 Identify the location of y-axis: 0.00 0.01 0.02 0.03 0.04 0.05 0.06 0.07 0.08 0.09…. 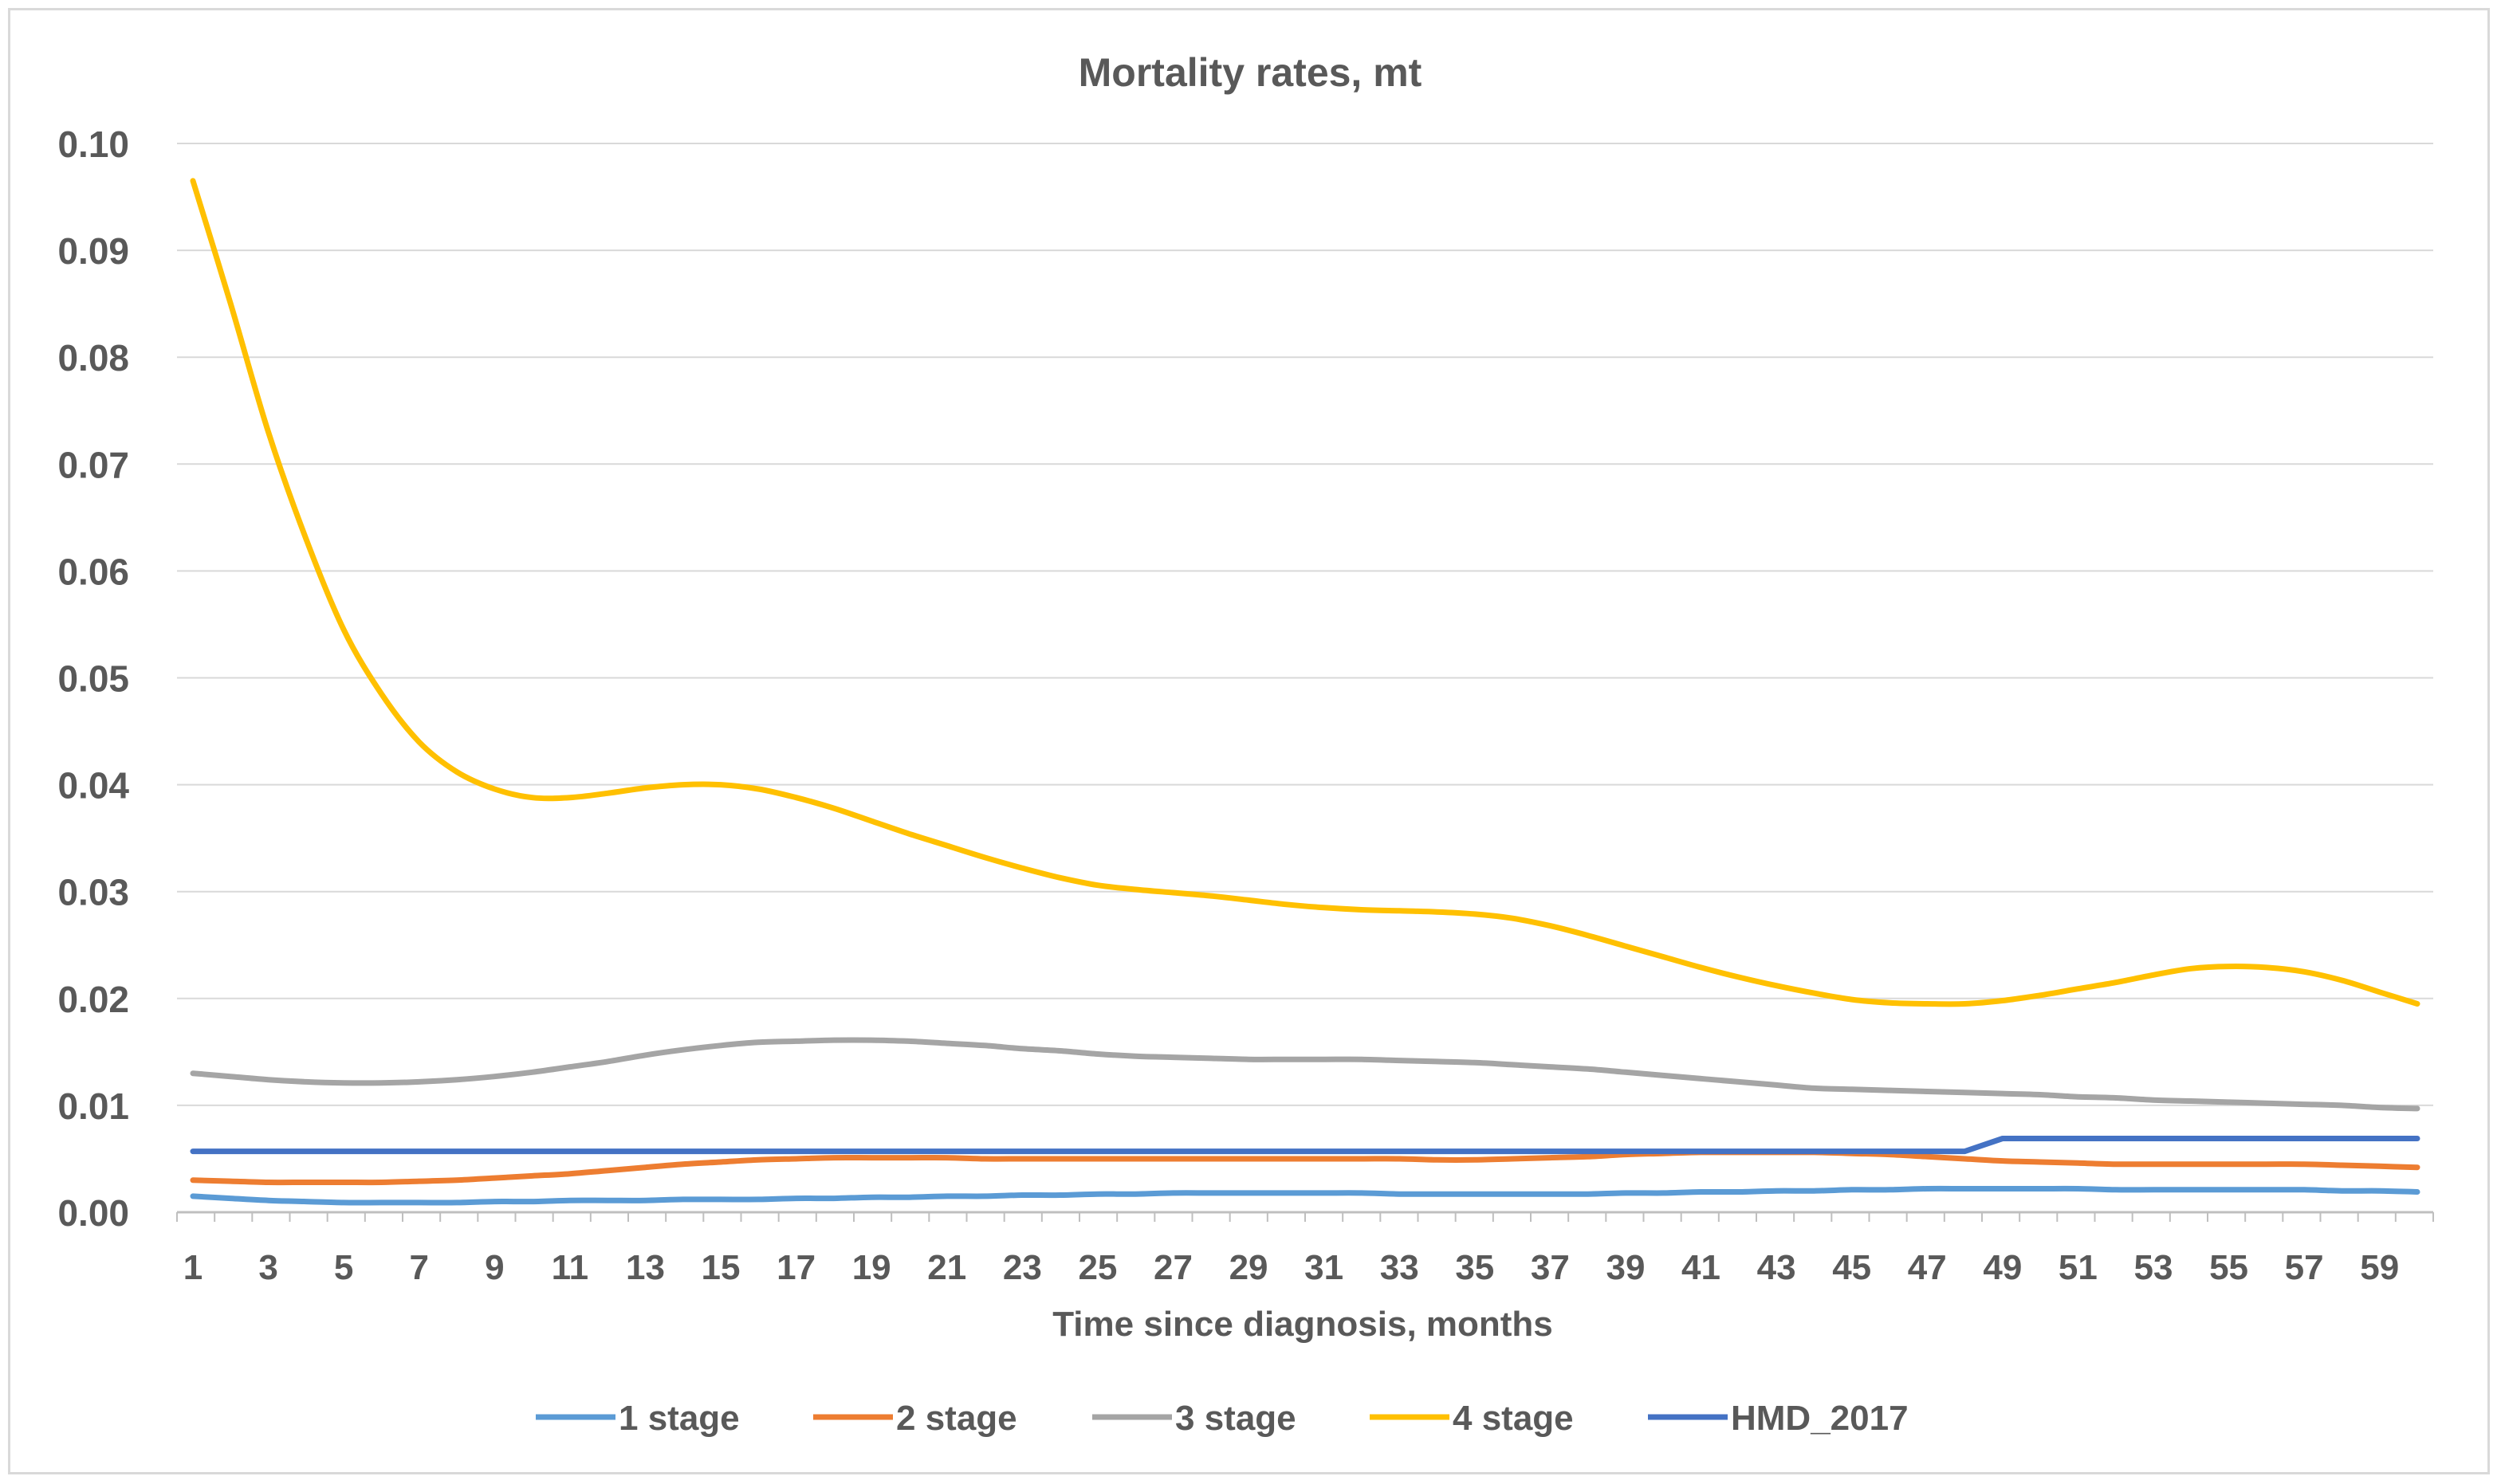
(93, 679).